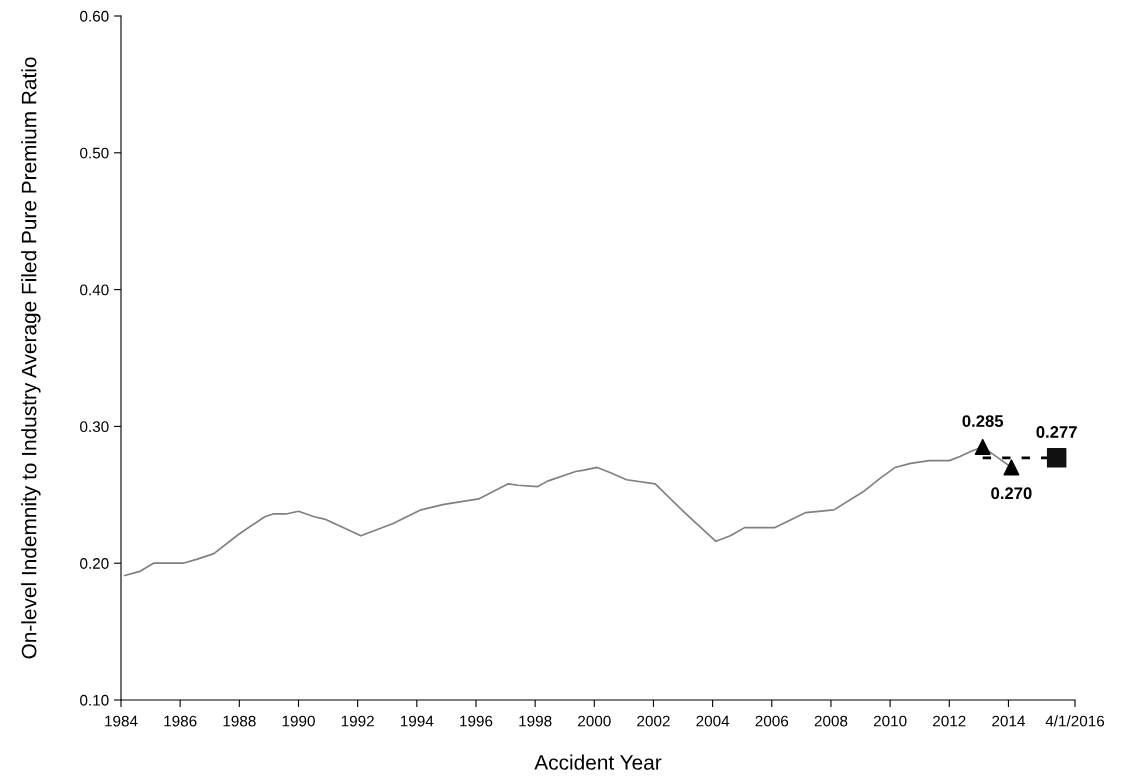 The image size is (1129, 778). Describe the element at coordinates (476, 721) in the screenshot. I see `x-tick-label: 1996` at that location.